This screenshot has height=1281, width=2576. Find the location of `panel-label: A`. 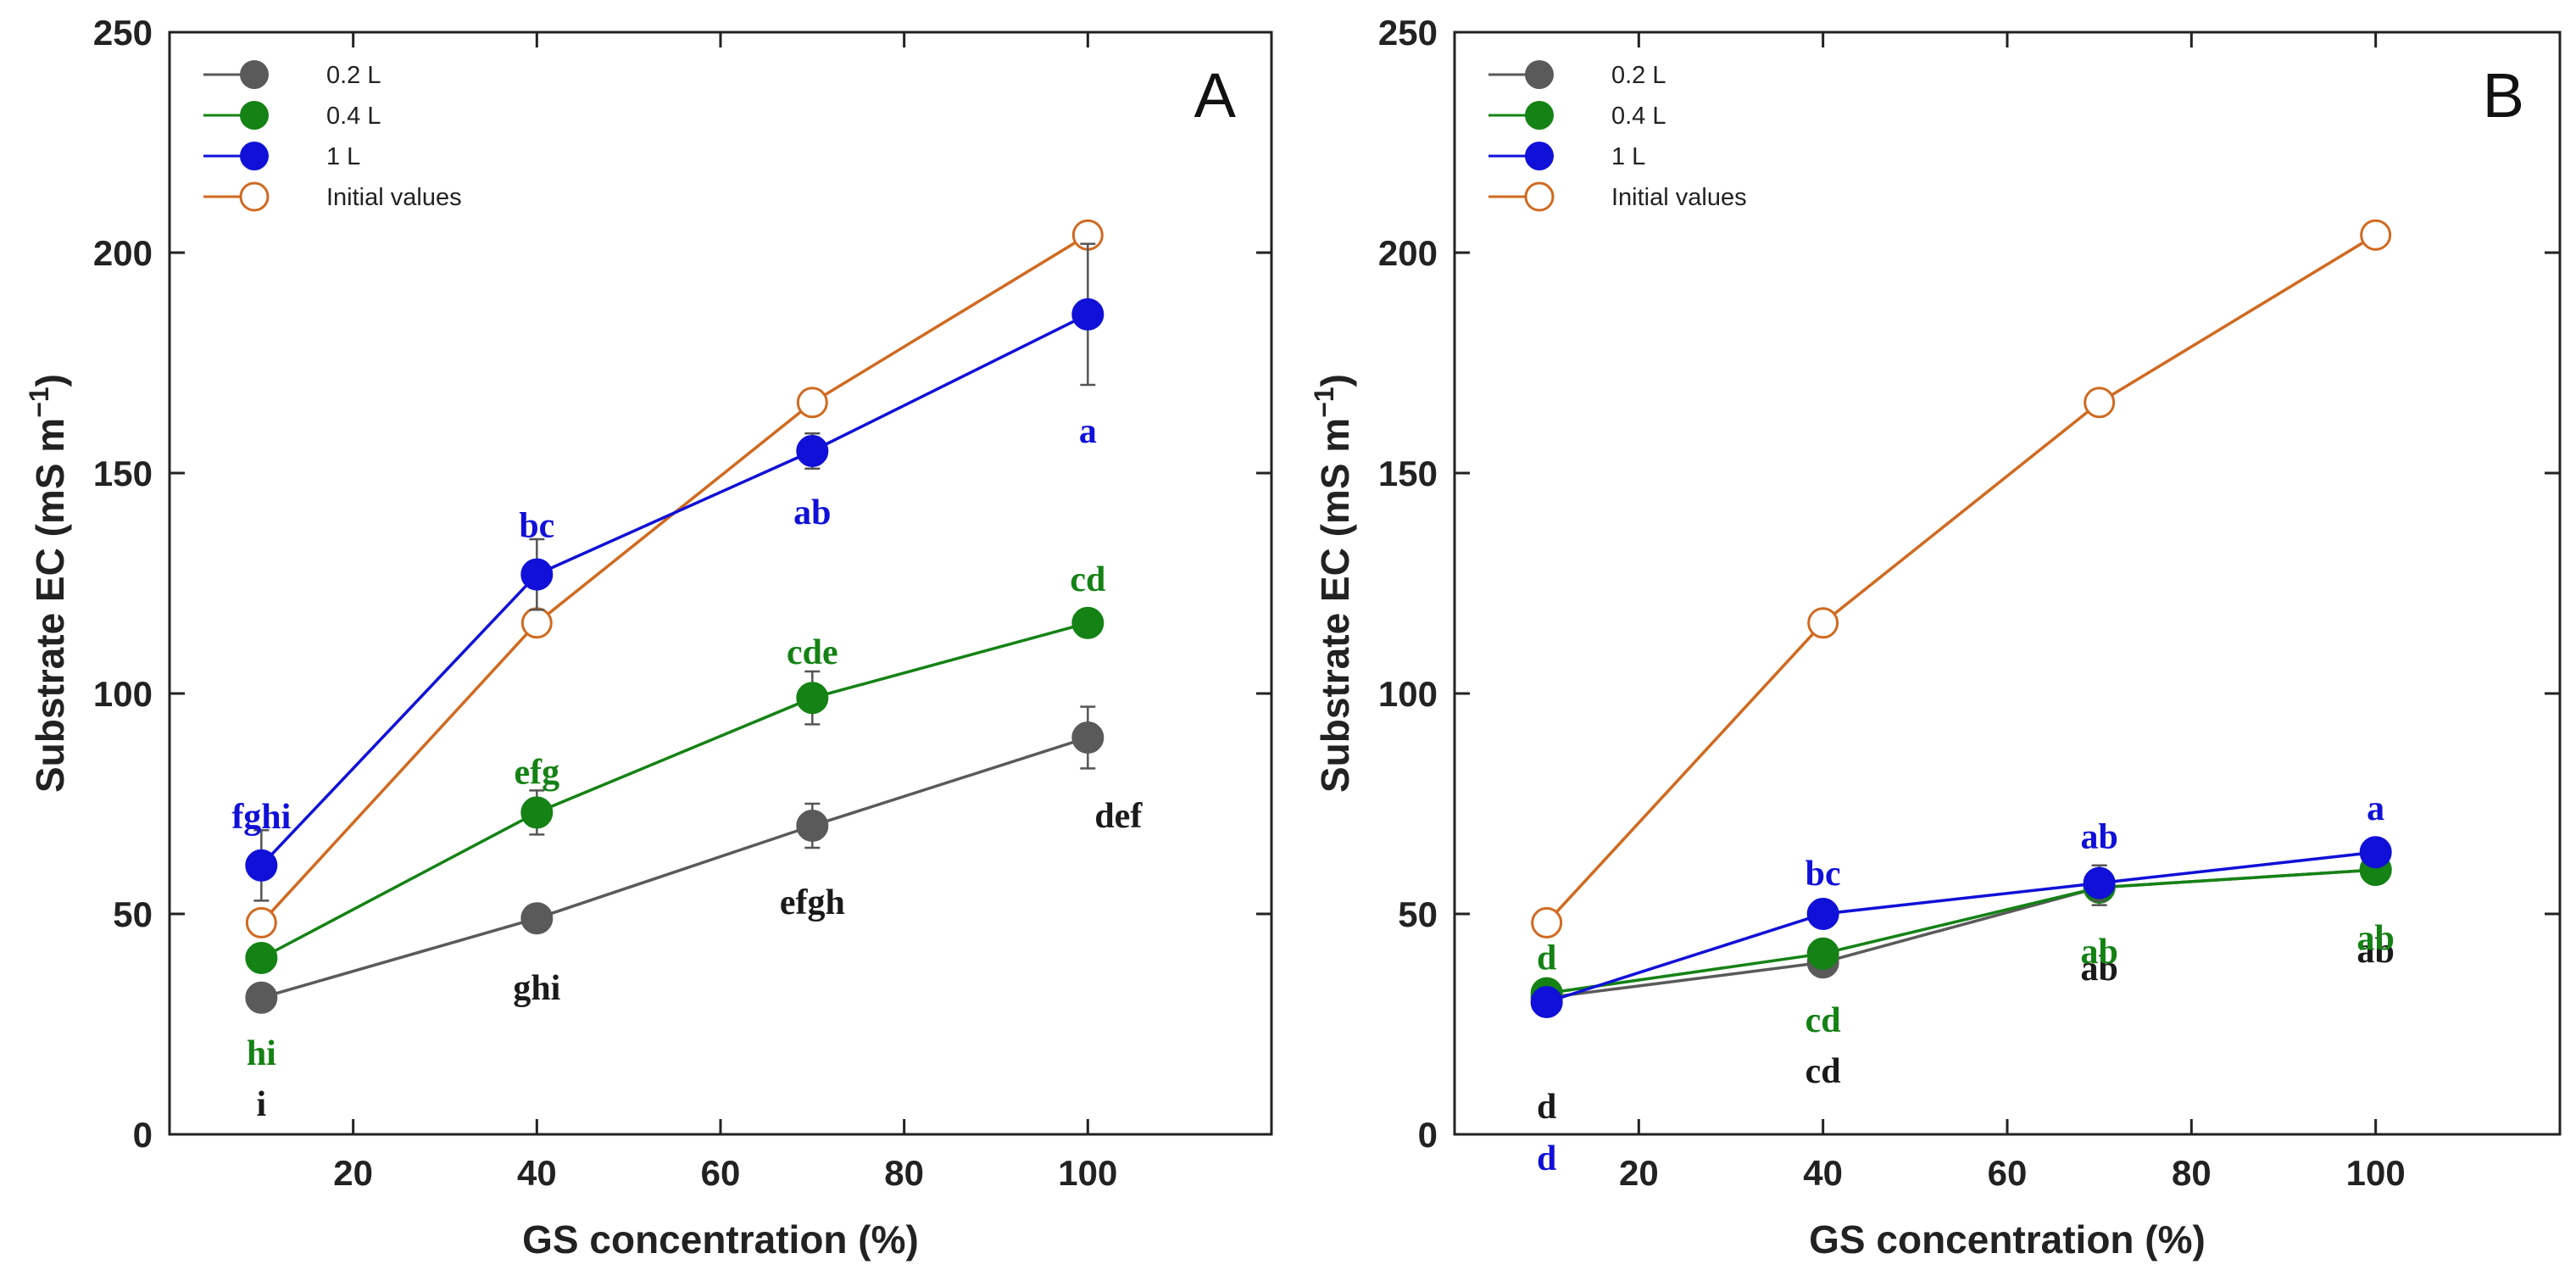

panel-label: A is located at coordinates (1215, 95).